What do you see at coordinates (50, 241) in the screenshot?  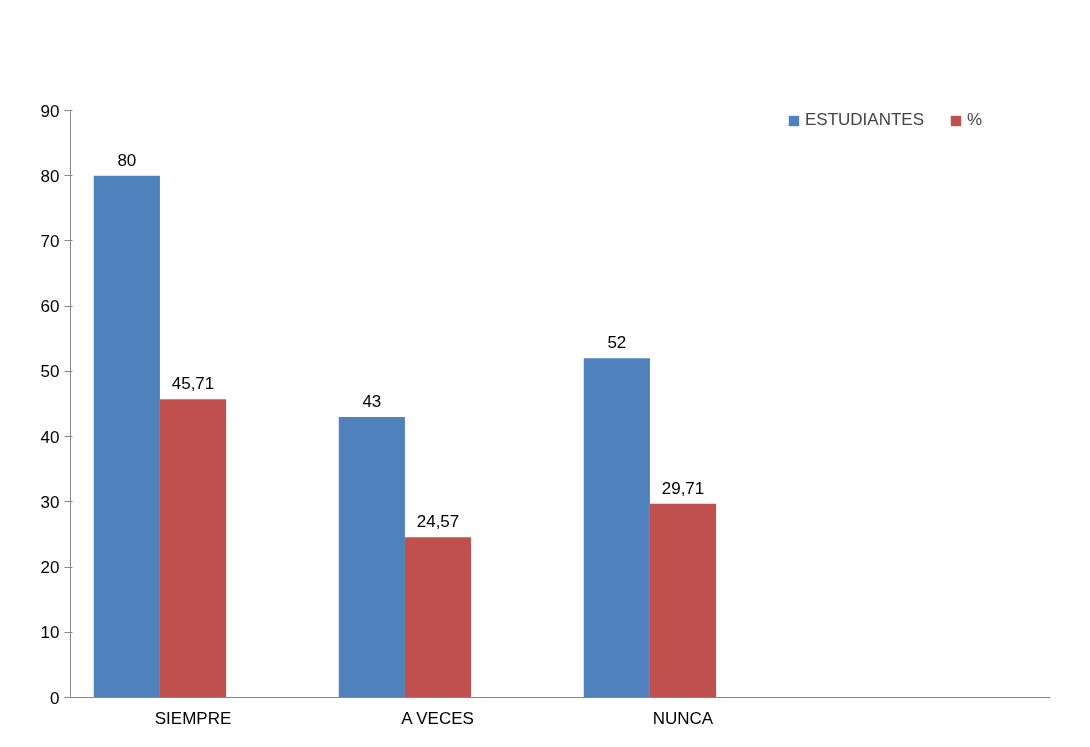 I see `y-tick-label: 70` at bounding box center [50, 241].